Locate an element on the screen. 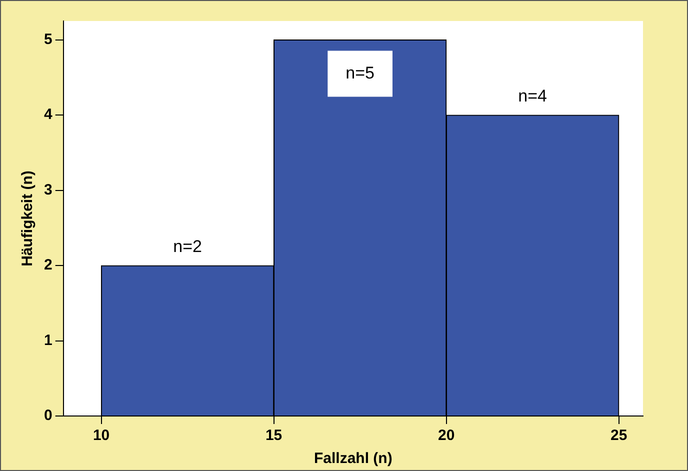 The width and height of the screenshot is (688, 471). y-tick-label: 5 is located at coordinates (48, 39).